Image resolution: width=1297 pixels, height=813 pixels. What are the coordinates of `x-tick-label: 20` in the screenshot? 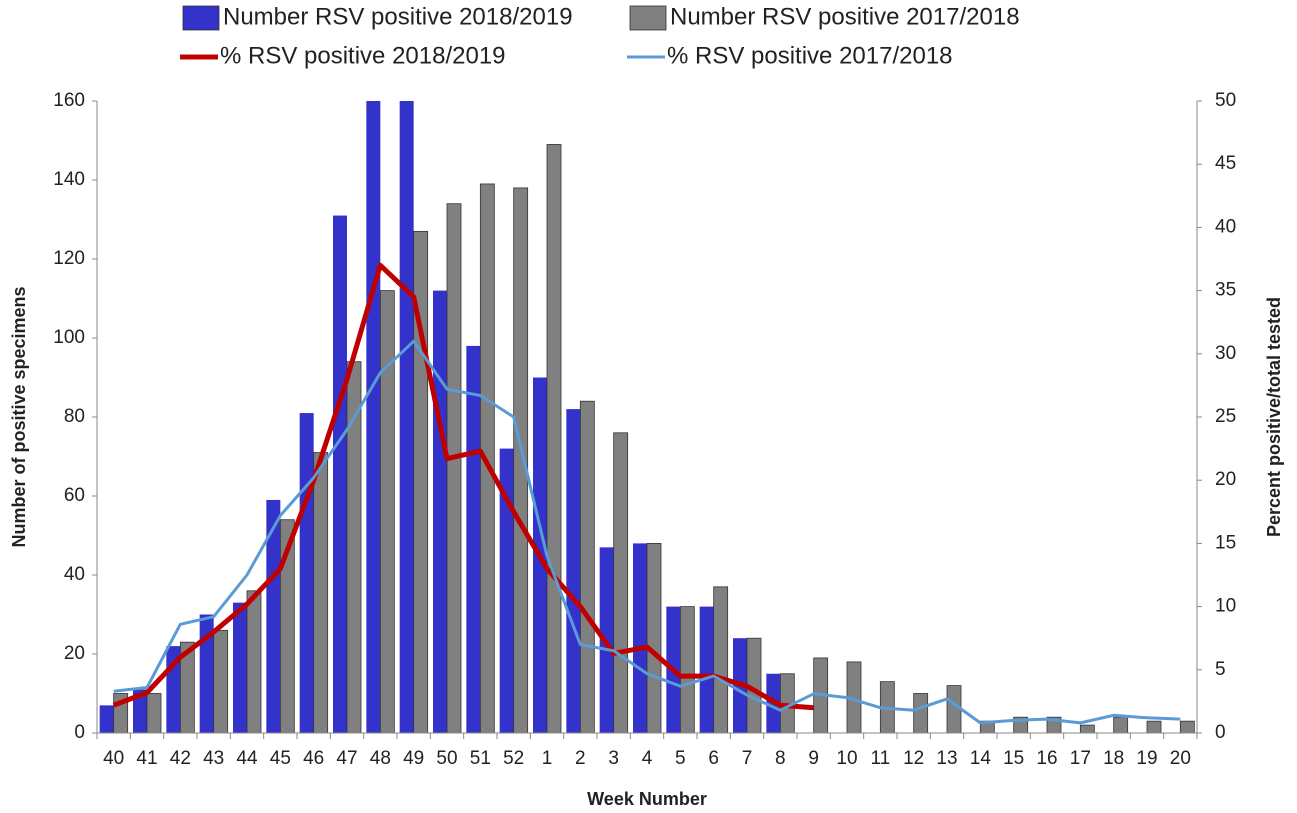 It's located at (1180, 758).